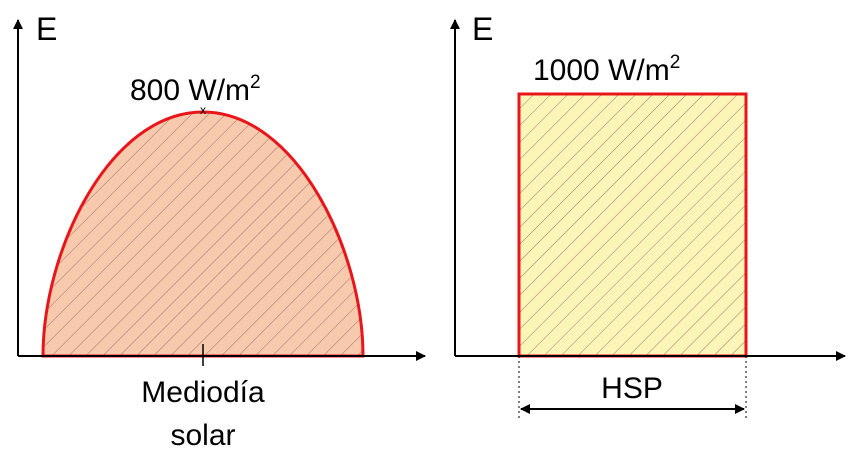 This screenshot has width=848, height=453. Describe the element at coordinates (632, 388) in the screenshot. I see `hsp-label: HSP` at that location.